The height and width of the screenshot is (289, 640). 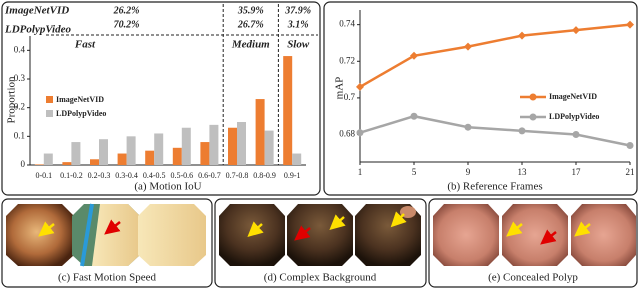 I want to click on y-tick-label: 0.2, so click(x=19, y=107).